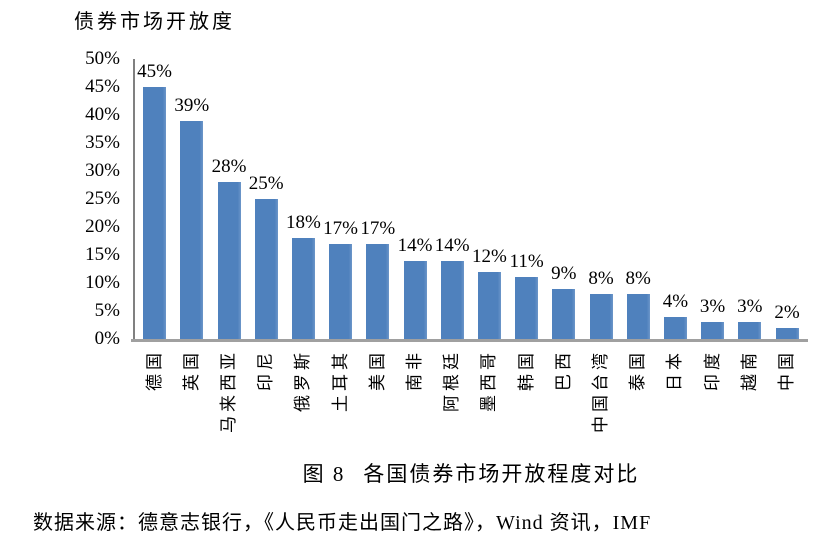 This screenshot has height=556, width=831. Describe the element at coordinates (102, 198) in the screenshot. I see `y-tick-label: 25%` at that location.